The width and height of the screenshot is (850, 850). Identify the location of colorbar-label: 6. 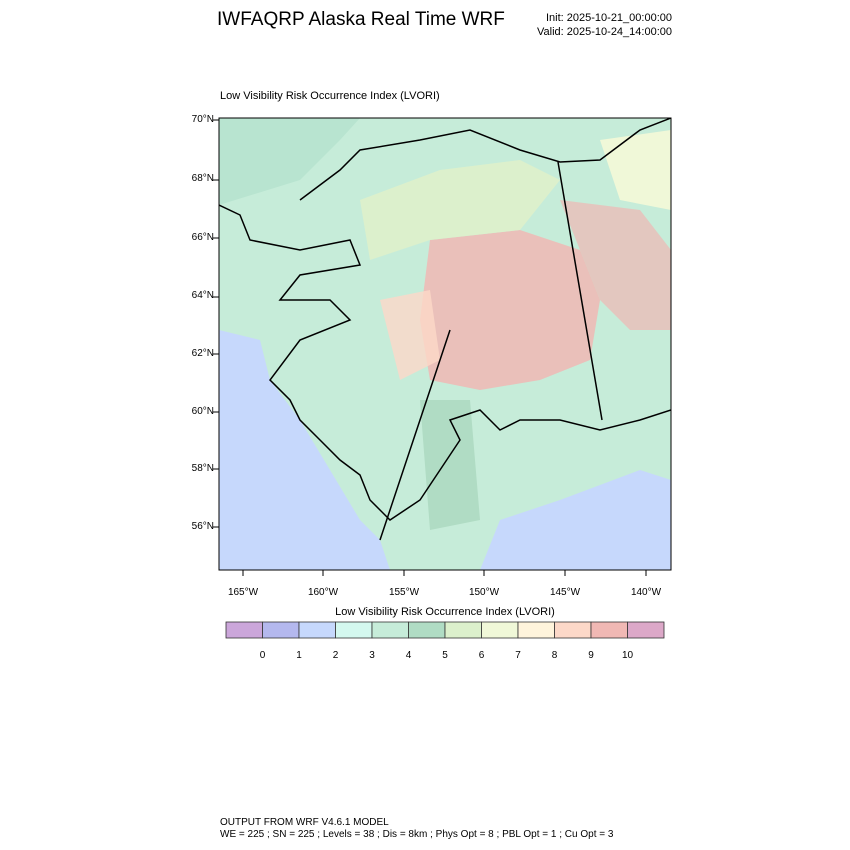
(481, 655).